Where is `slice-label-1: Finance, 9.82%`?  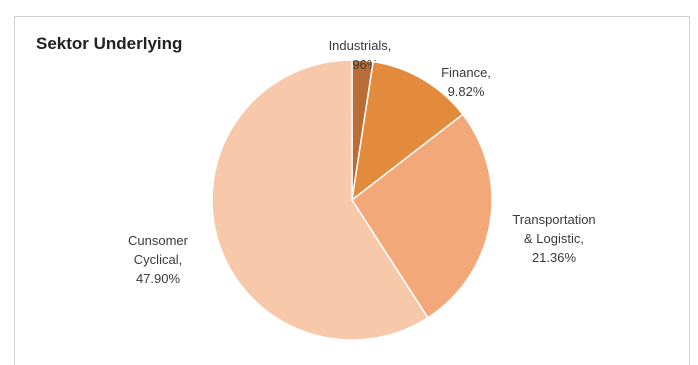
slice-label-1: Finance, 9.82% is located at coordinates (466, 82).